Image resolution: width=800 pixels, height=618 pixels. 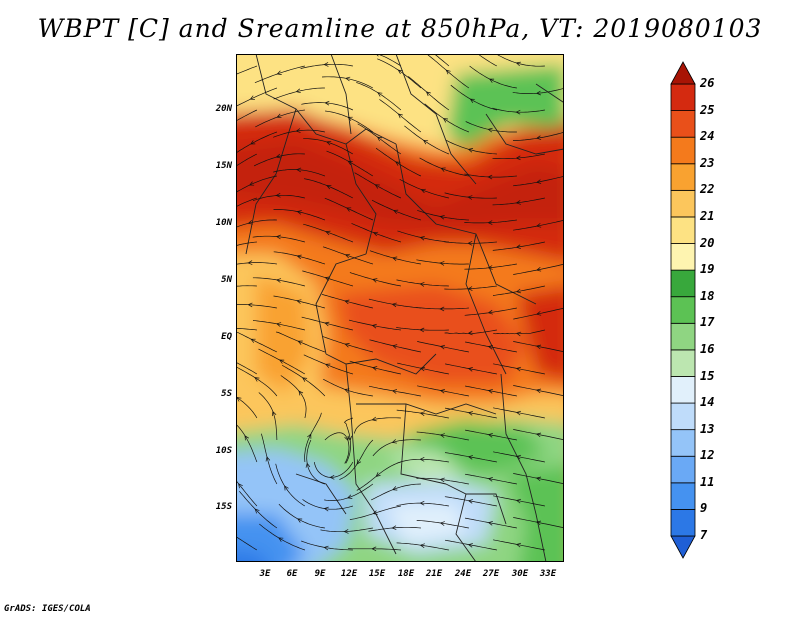 I want to click on lat-label-10n: 10N, so click(x=223, y=223).